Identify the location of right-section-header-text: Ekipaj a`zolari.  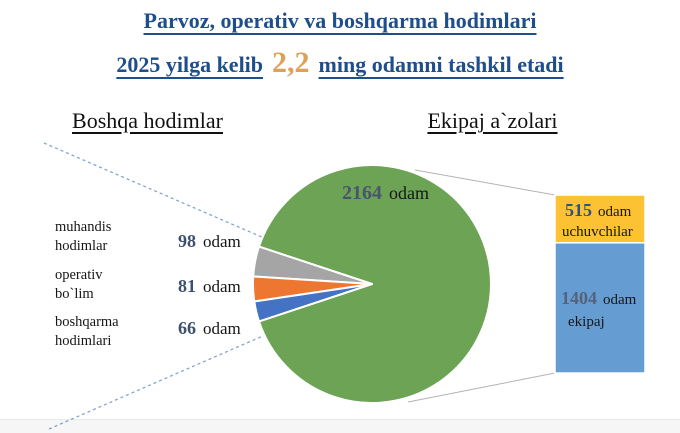
(492, 120).